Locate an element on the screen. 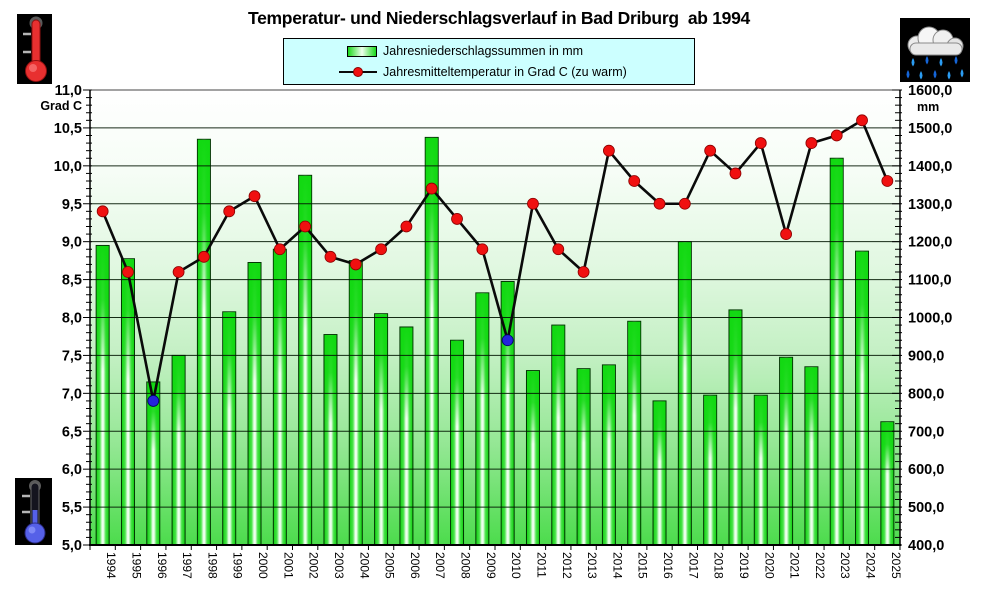 The image size is (998, 594). svg-text: 1995 is located at coordinates (136, 565).